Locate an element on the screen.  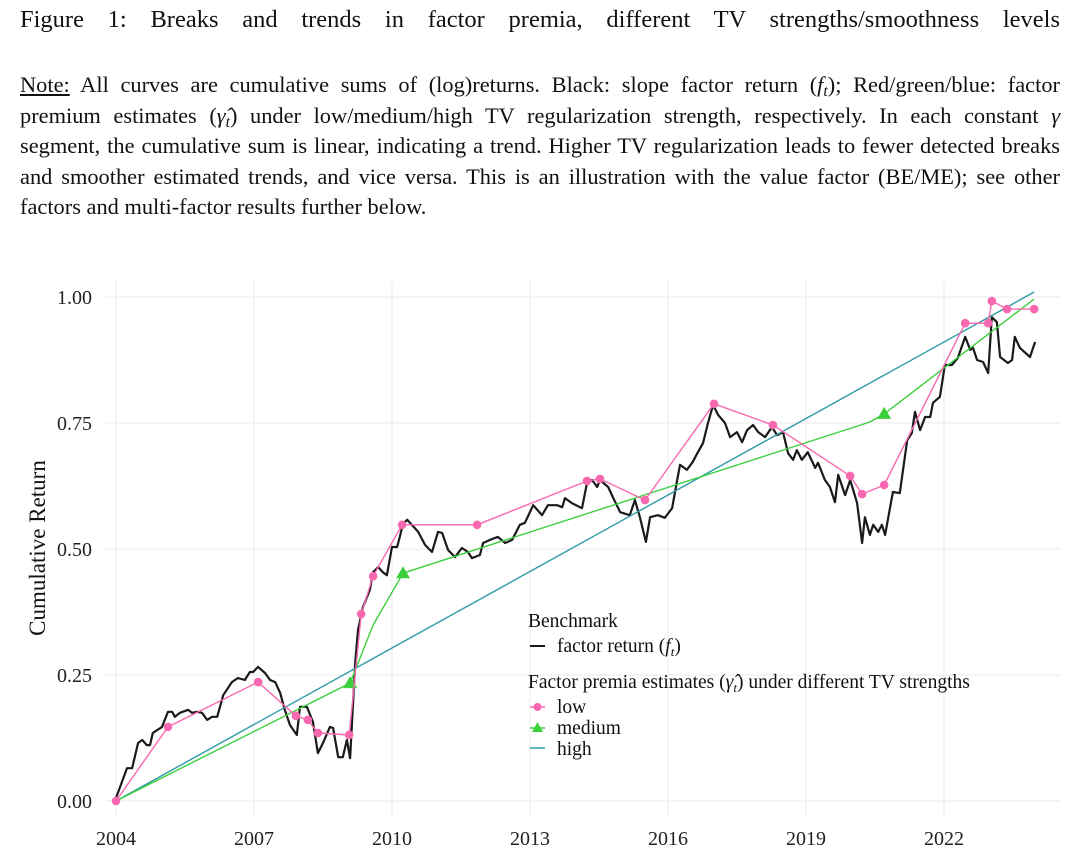
legend-benchmark-title: Benchmark is located at coordinates (573, 621).